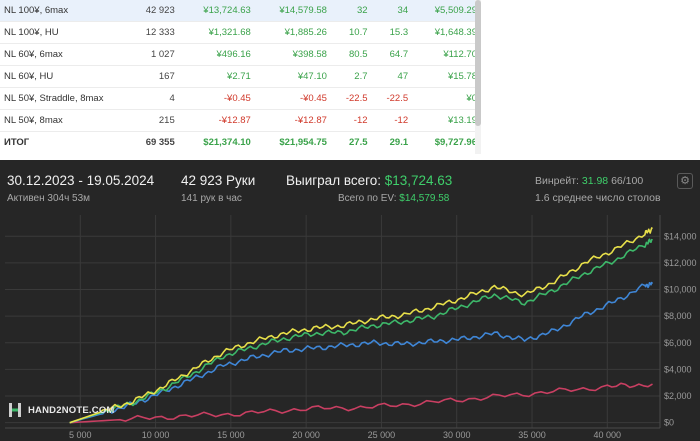 This screenshot has height=441, width=700. Describe the element at coordinates (153, 98) in the screenshot. I see `hands-cell: 4` at that location.